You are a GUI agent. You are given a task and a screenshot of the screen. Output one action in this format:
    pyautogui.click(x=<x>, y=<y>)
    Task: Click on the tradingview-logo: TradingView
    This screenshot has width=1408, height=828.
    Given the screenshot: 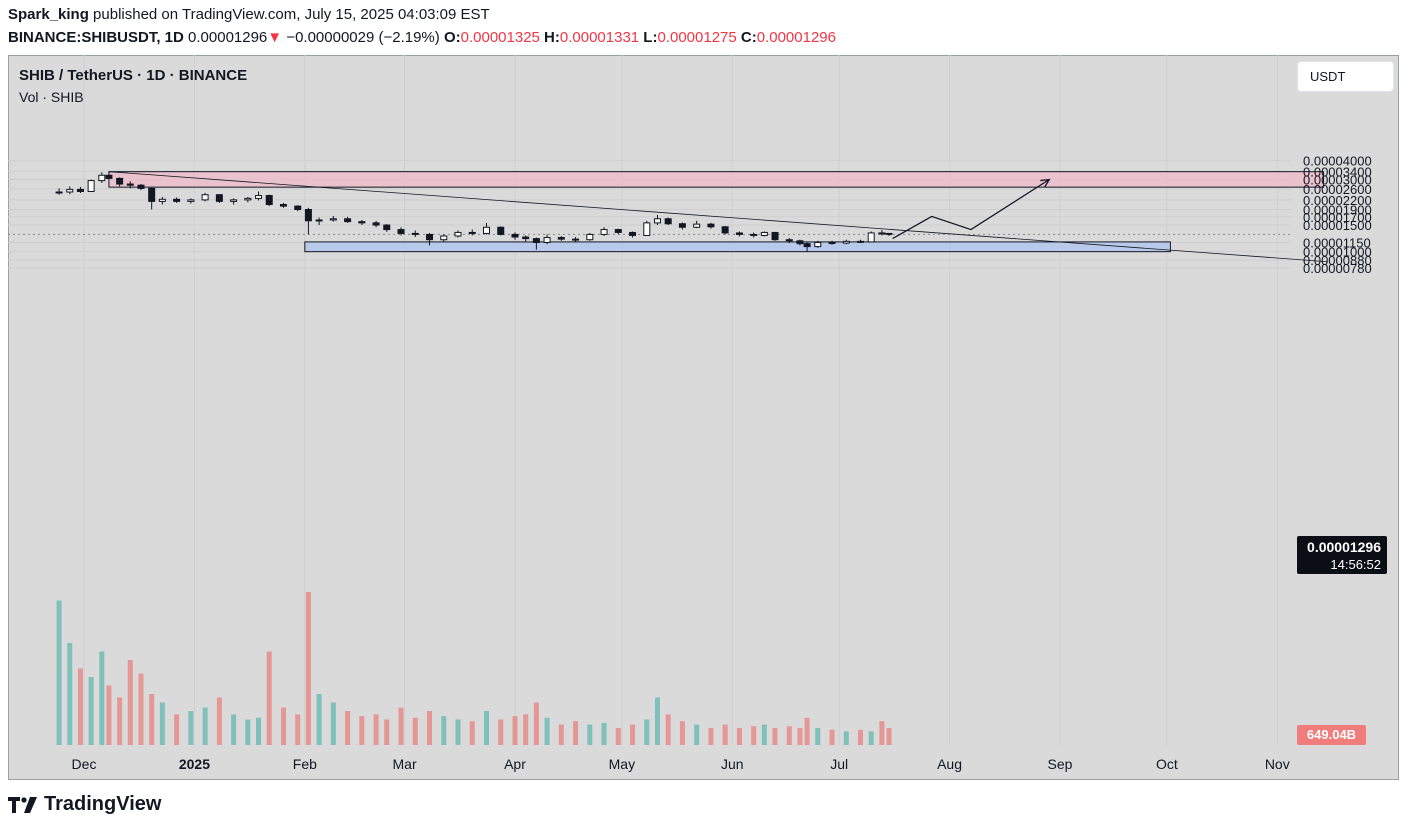 What is the action you would take?
    pyautogui.click(x=84, y=804)
    